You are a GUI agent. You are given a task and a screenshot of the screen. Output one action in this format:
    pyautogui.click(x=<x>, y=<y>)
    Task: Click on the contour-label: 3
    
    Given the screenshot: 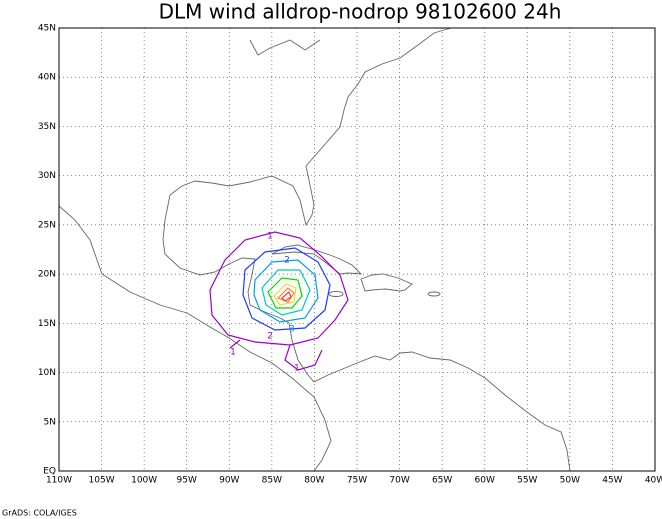 What is the action you would take?
    pyautogui.click(x=292, y=330)
    